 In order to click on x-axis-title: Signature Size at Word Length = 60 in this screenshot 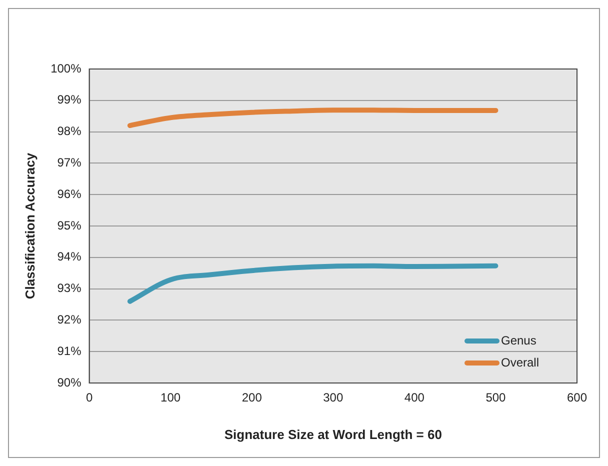, I will do `click(333, 434)`.